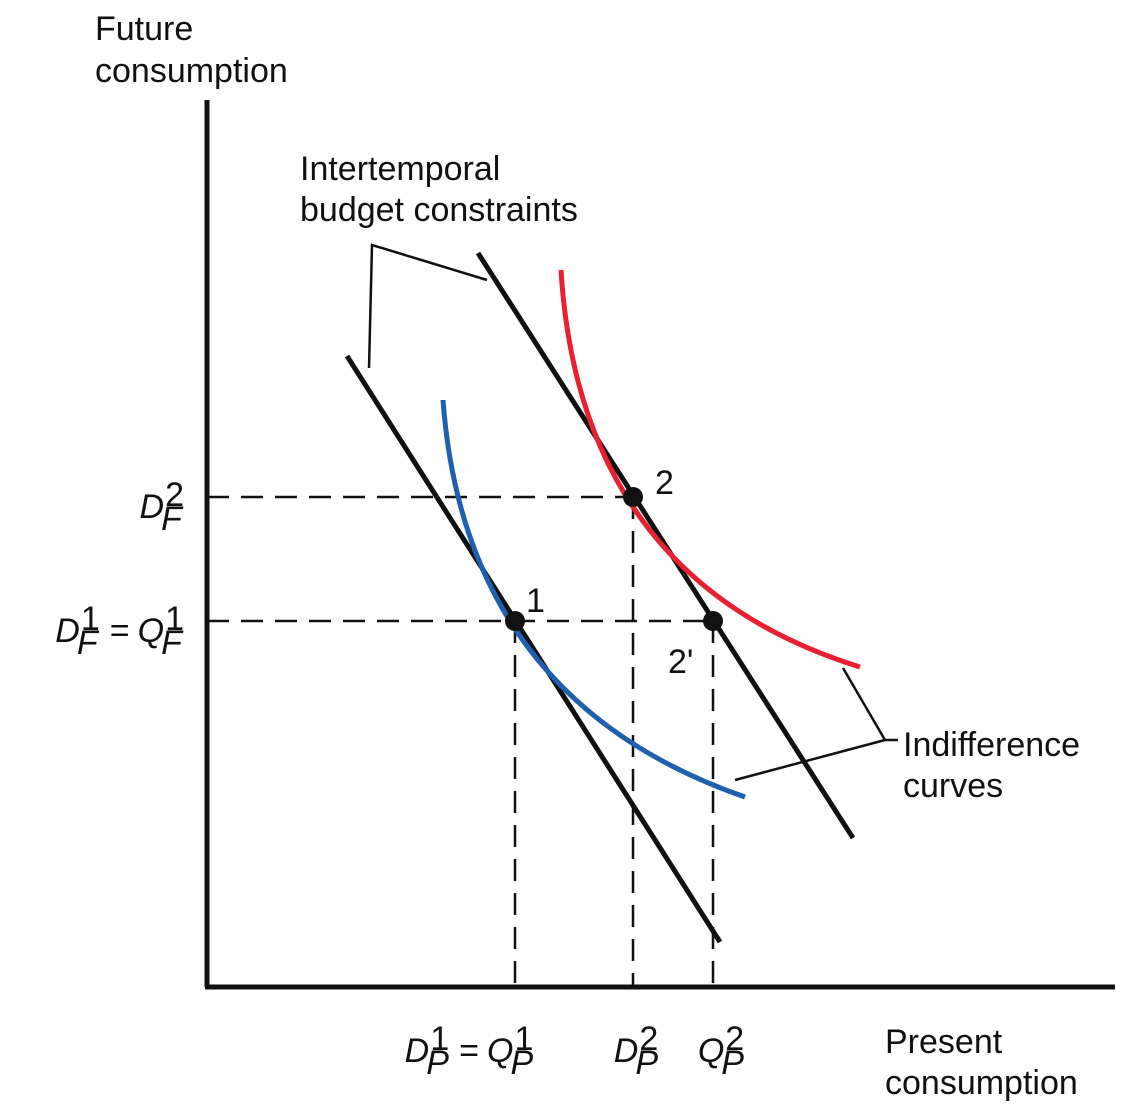 This screenshot has width=1122, height=1104. What do you see at coordinates (953, 786) in the screenshot?
I see `annotation: curves` at bounding box center [953, 786].